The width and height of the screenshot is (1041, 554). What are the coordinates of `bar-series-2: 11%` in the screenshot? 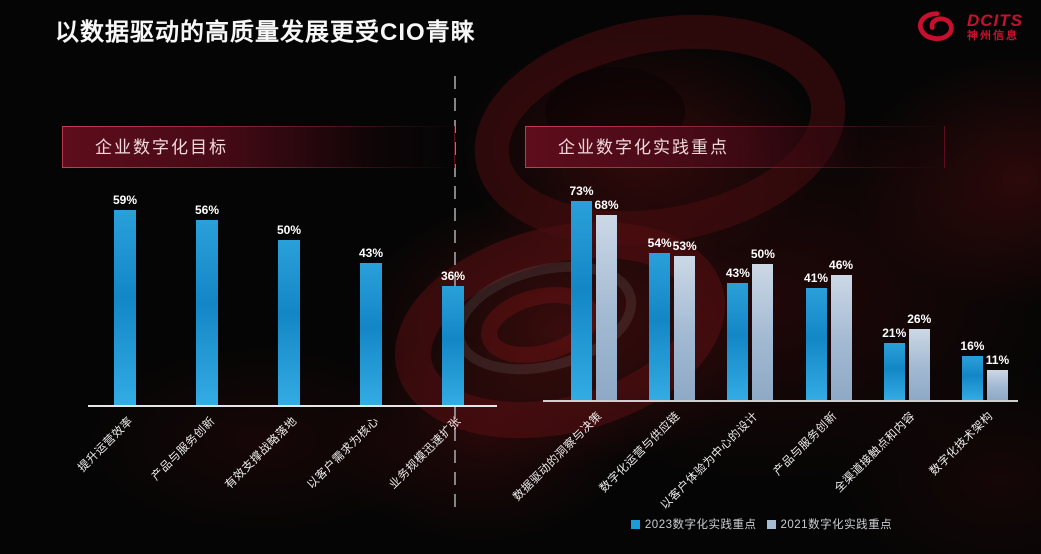 It's located at (997, 376).